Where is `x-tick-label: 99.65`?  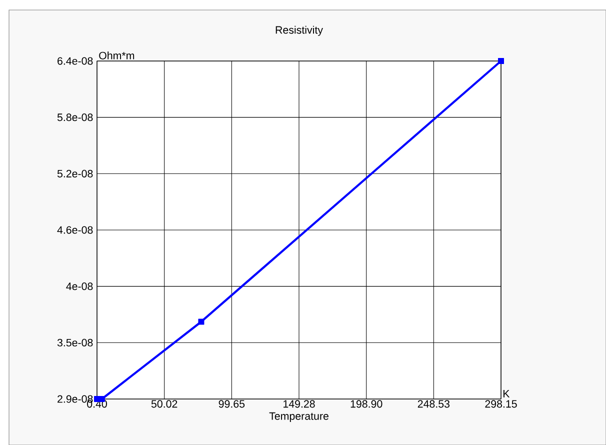
x-tick-label: 99.65 is located at coordinates (231, 404).